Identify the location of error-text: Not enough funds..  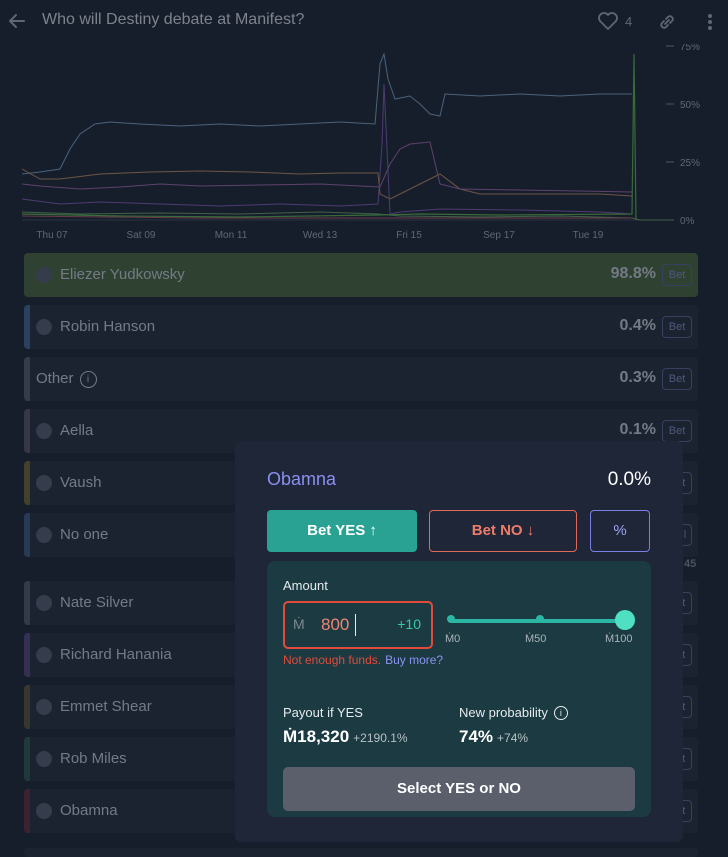
(332, 660).